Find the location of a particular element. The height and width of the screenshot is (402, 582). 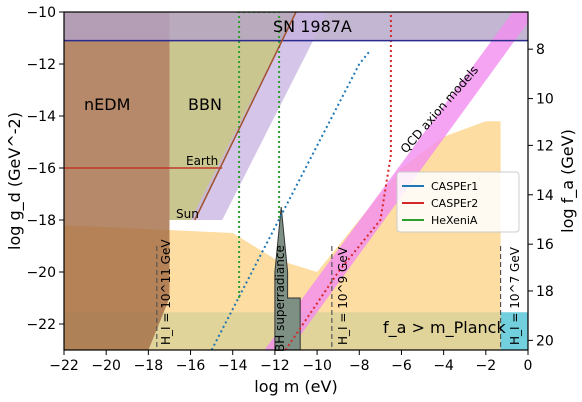

x-axis-label: log m (eV) is located at coordinates (295, 386).